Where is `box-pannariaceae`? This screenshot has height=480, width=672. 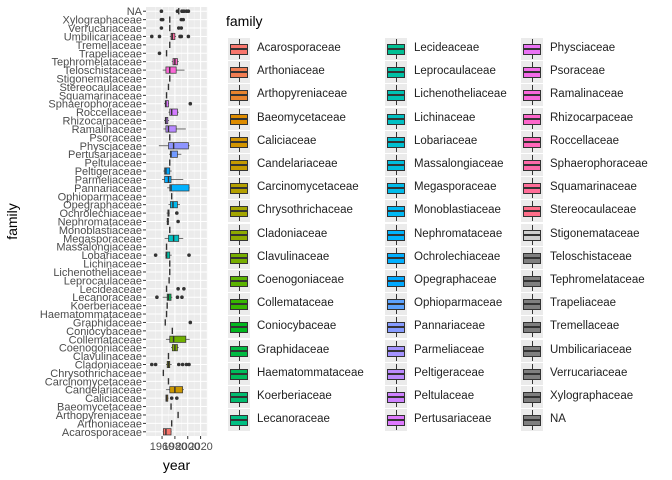
box-pannariaceae is located at coordinates (179, 188).